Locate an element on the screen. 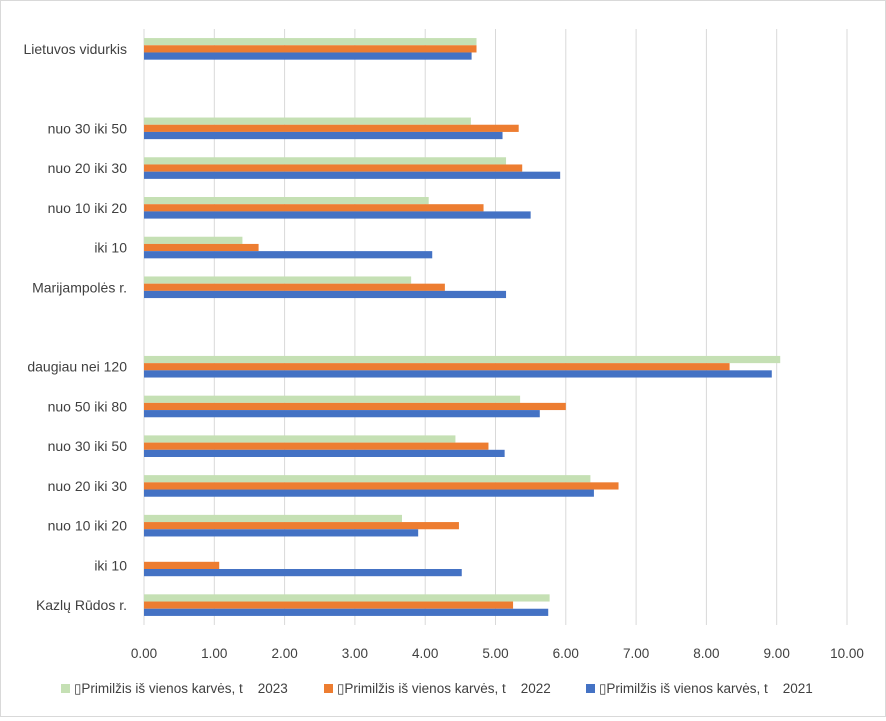  legend-label: ▯Primilžis iš vienos karvės, t 2021 is located at coordinates (706, 688).